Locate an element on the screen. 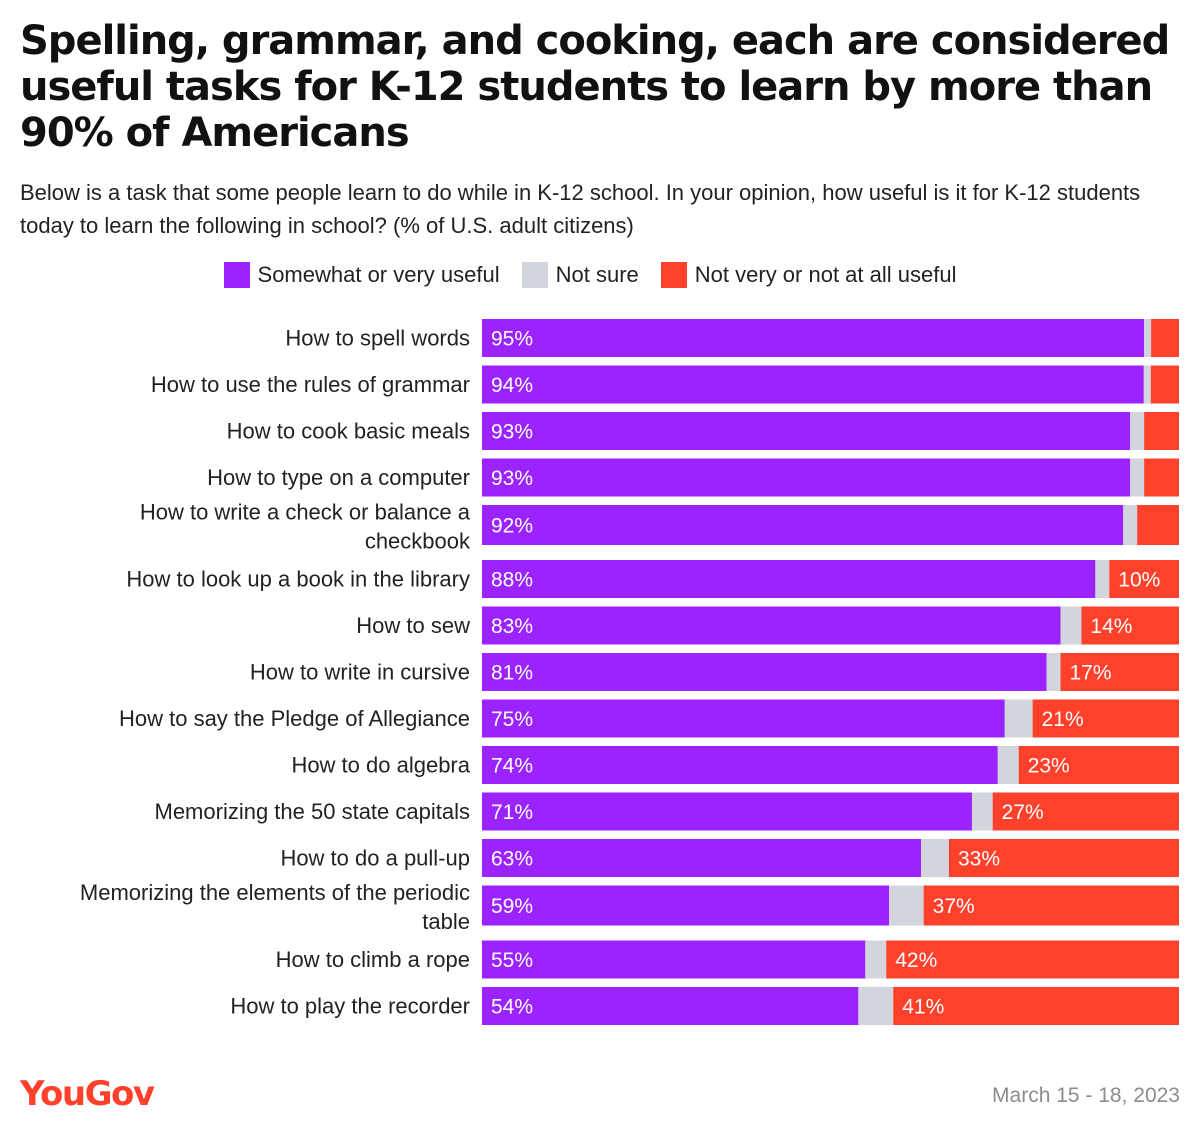 This screenshot has width=1200, height=1136. bar-row: 83% 14% How to sew is located at coordinates (767, 625).